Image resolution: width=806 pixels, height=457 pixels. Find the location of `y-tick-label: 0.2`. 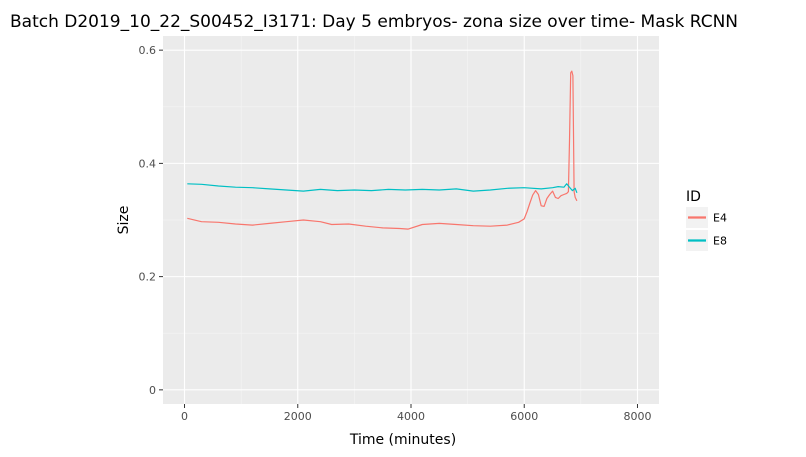

y-tick-label: 0.2 is located at coordinates (148, 277).